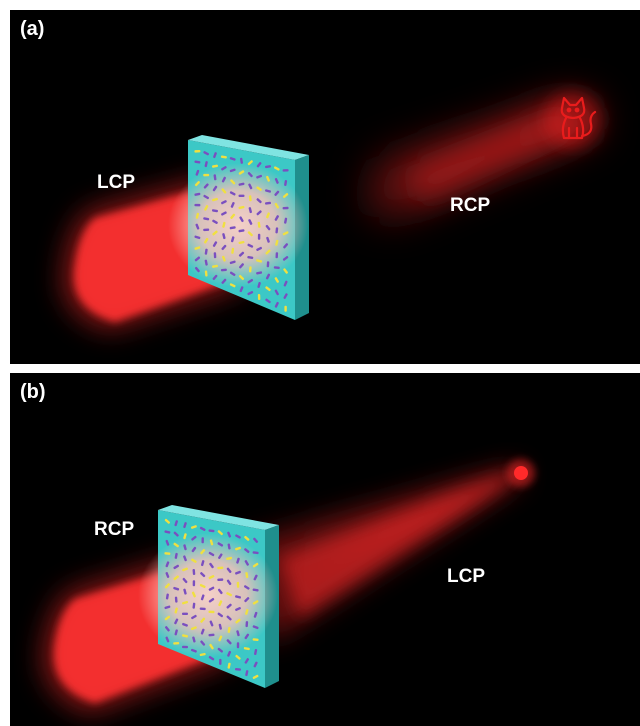 This screenshot has height=726, width=640. What do you see at coordinates (208, 596) in the screenshot?
I see `metasurface-b` at bounding box center [208, 596].